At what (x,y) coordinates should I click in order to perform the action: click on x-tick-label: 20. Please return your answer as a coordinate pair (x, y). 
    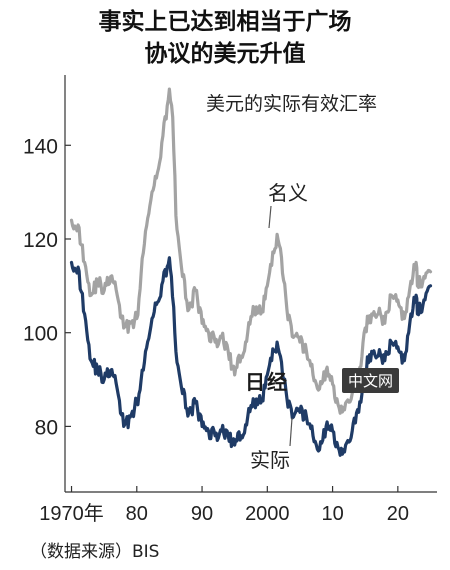
    Looking at the image, I should click on (398, 514).